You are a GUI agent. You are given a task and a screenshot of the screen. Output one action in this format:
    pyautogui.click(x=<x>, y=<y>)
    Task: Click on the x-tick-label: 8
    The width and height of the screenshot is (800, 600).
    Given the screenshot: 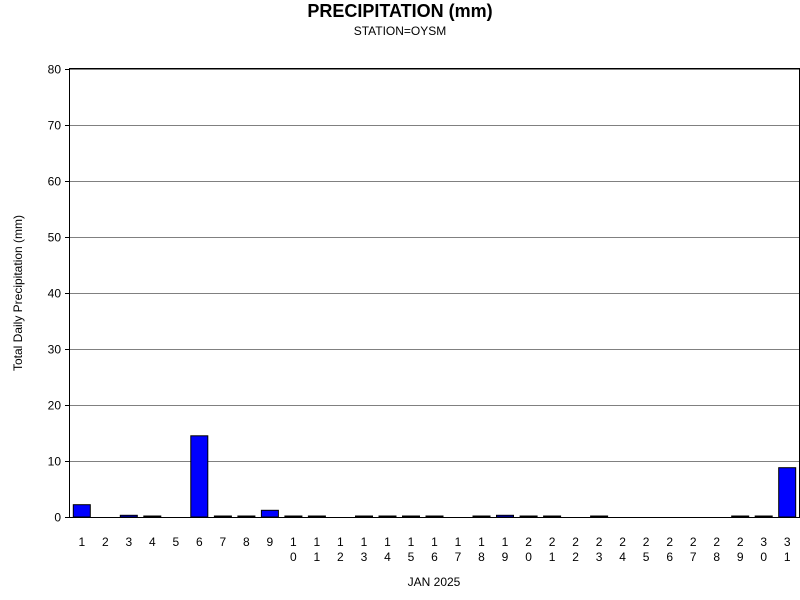 What is the action you would take?
    pyautogui.click(x=246, y=542)
    